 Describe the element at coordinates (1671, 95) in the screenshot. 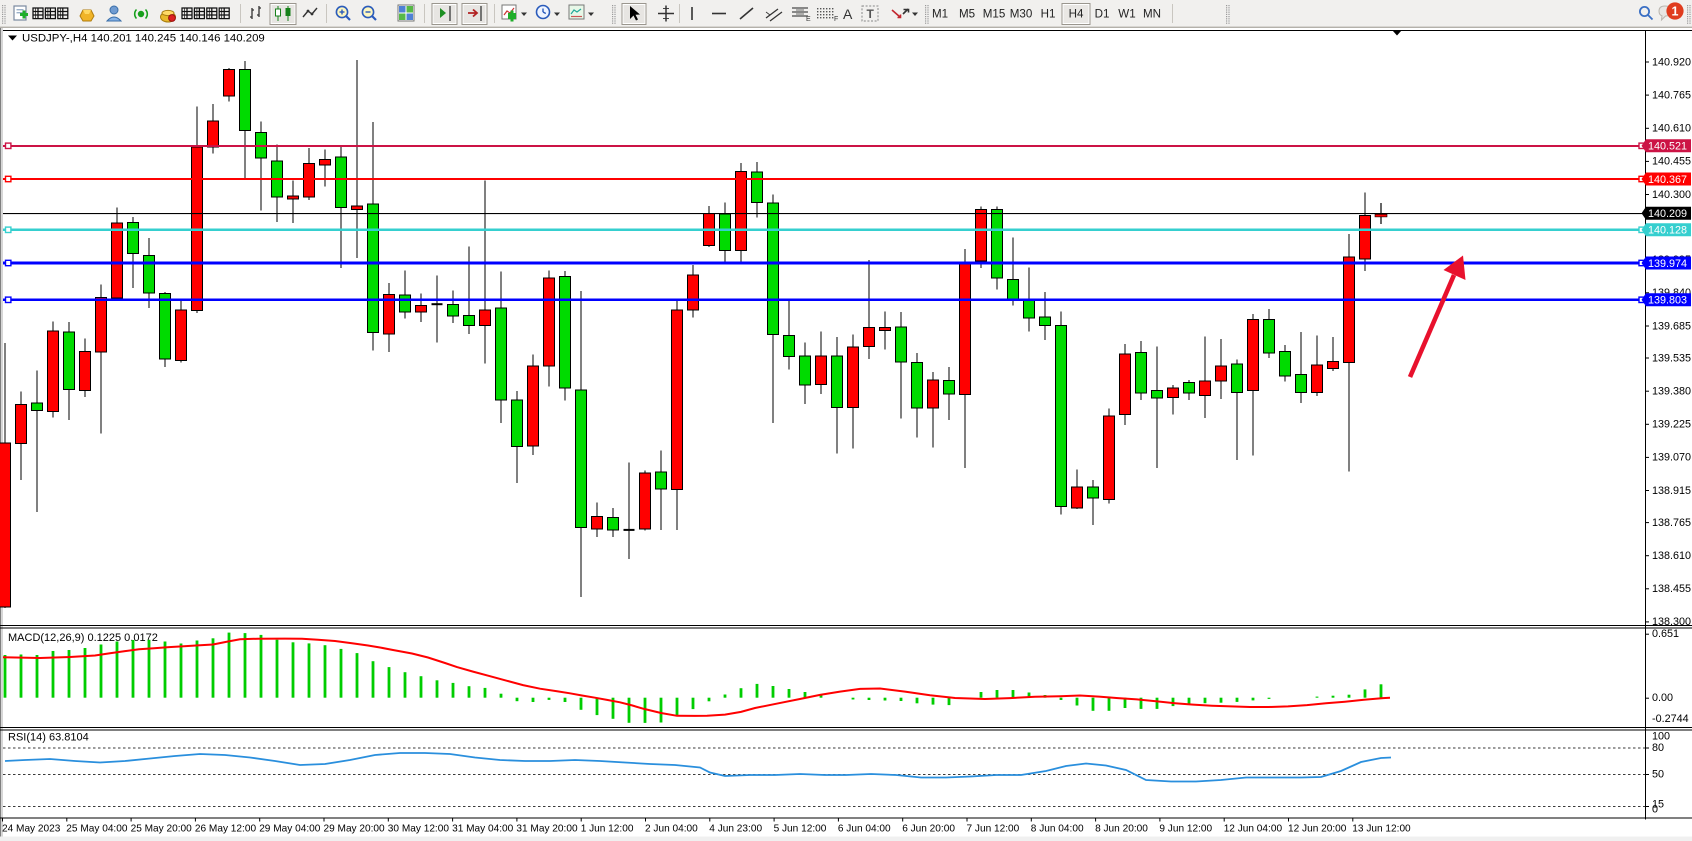

I see `svg-text: 140.765` at that location.